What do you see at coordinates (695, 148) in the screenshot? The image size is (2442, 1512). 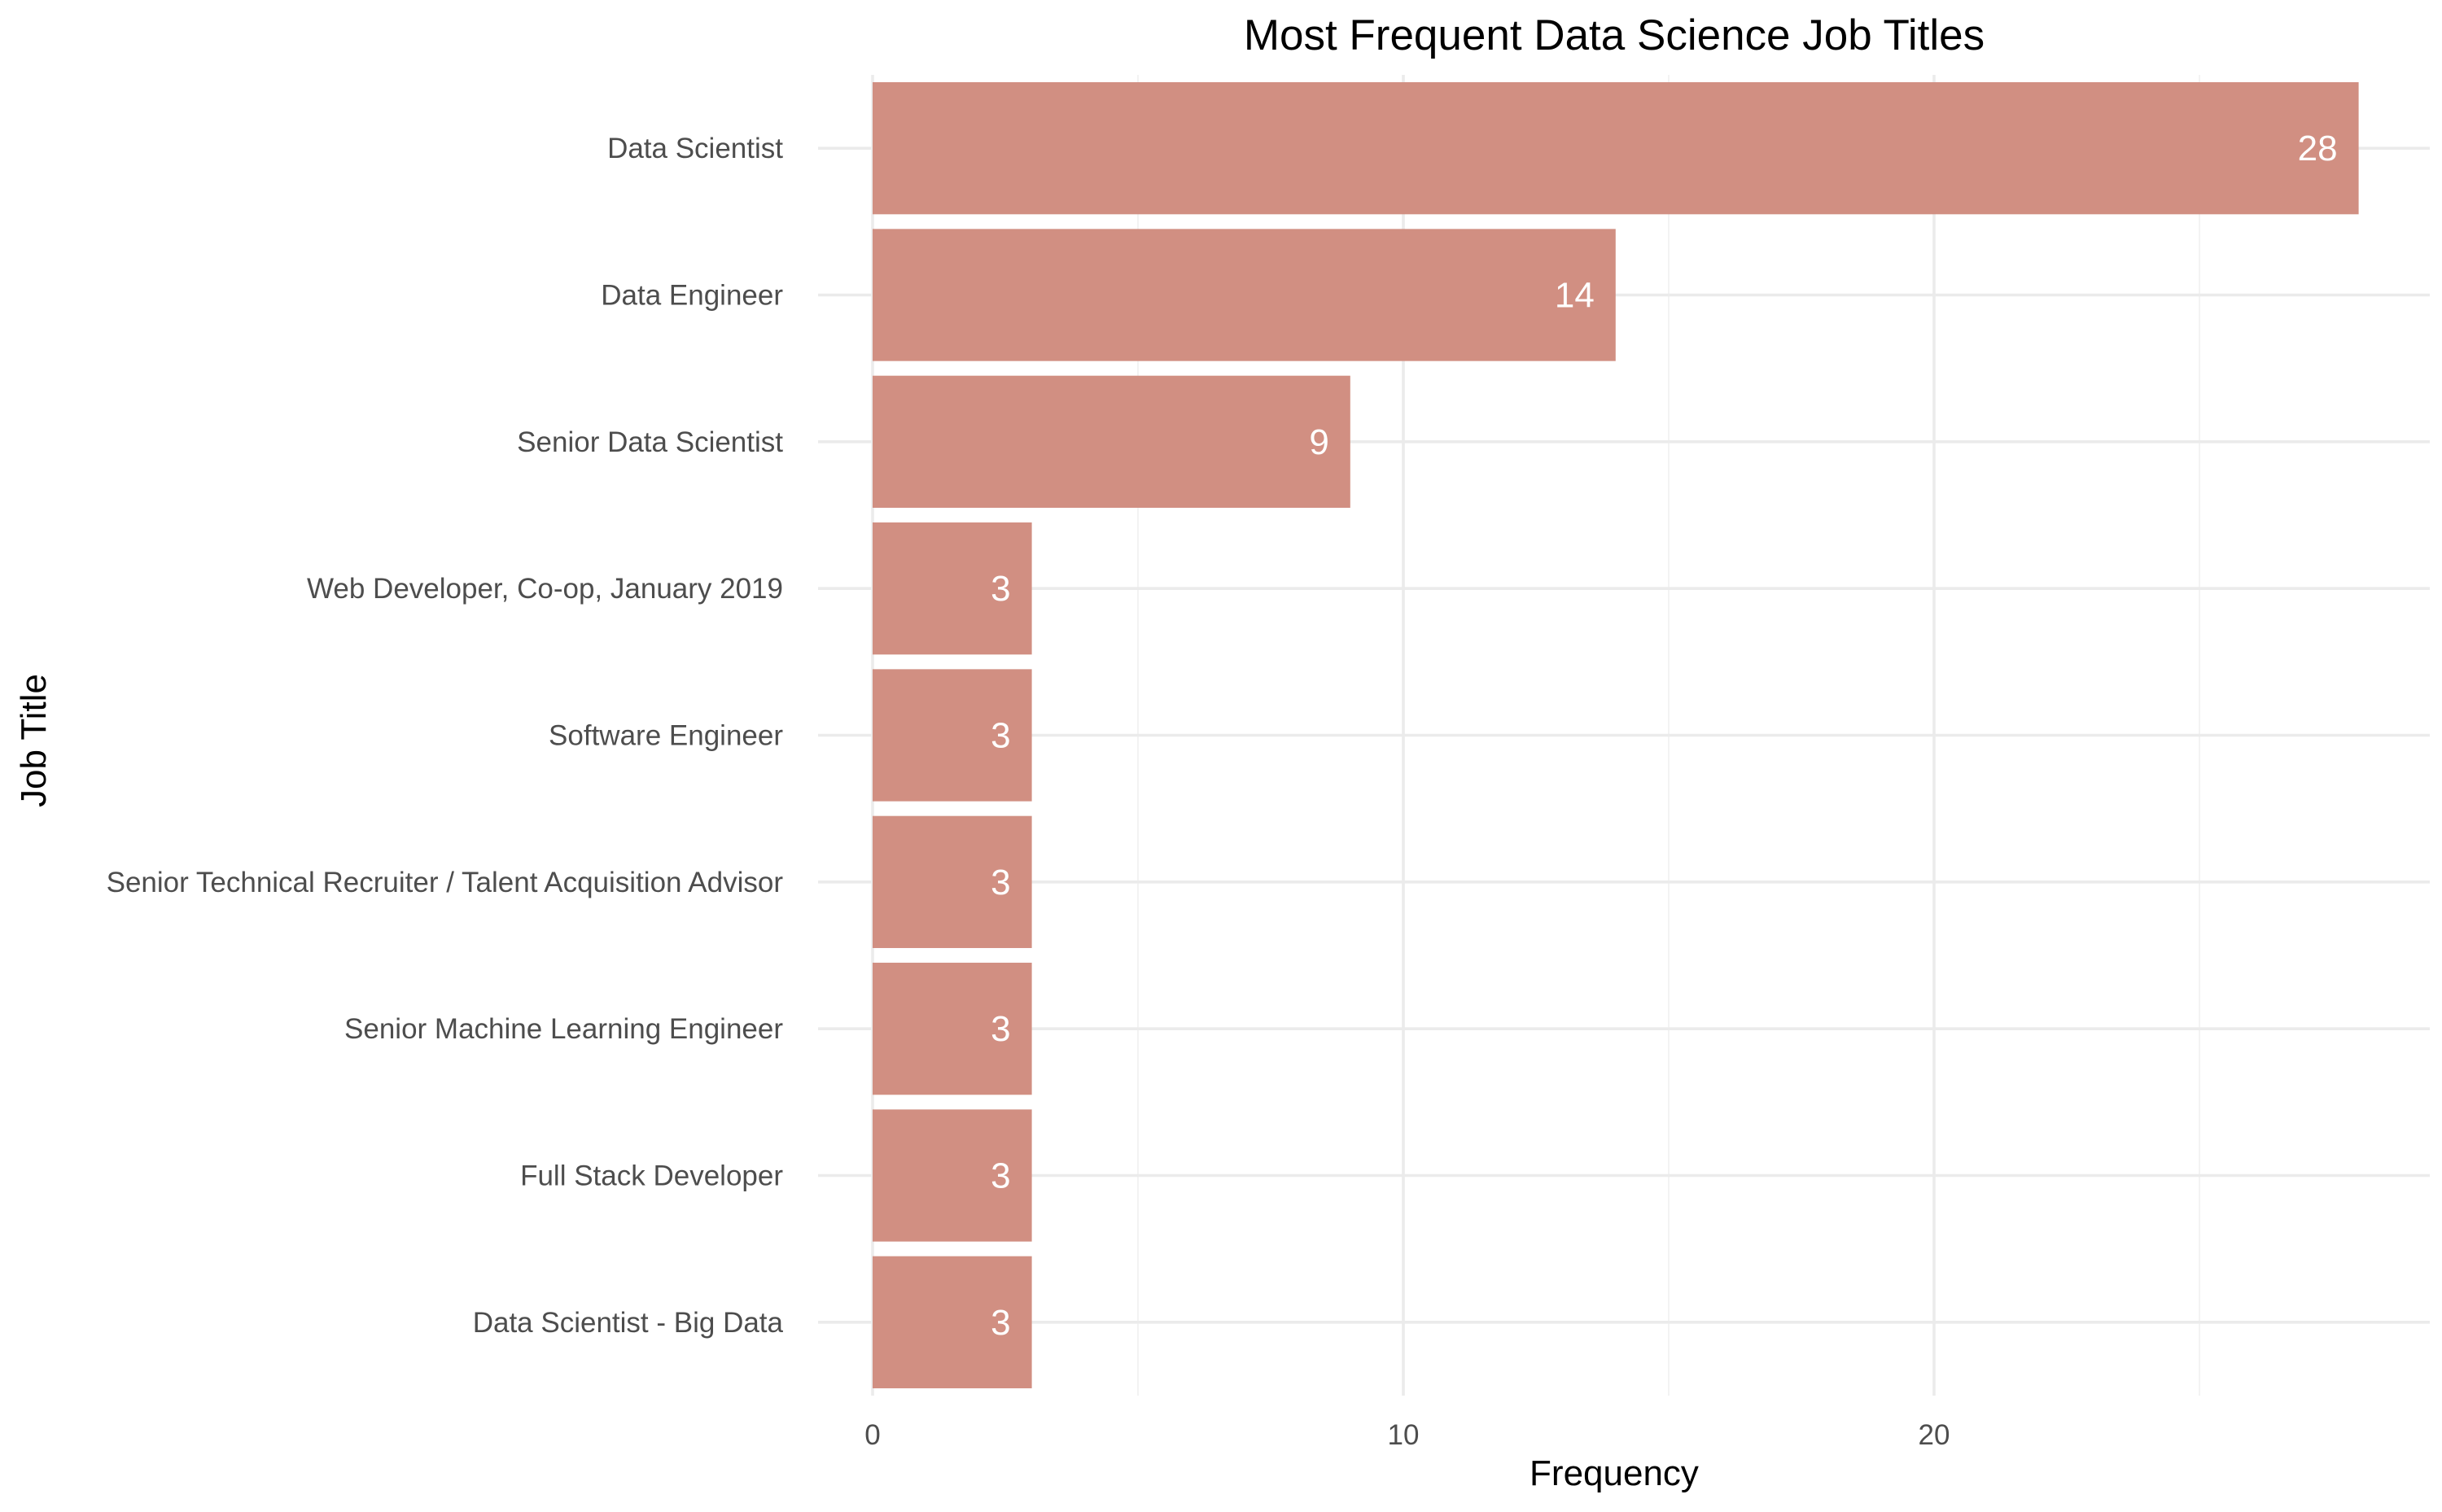 I see `y-tick-label: Data Scientist` at bounding box center [695, 148].